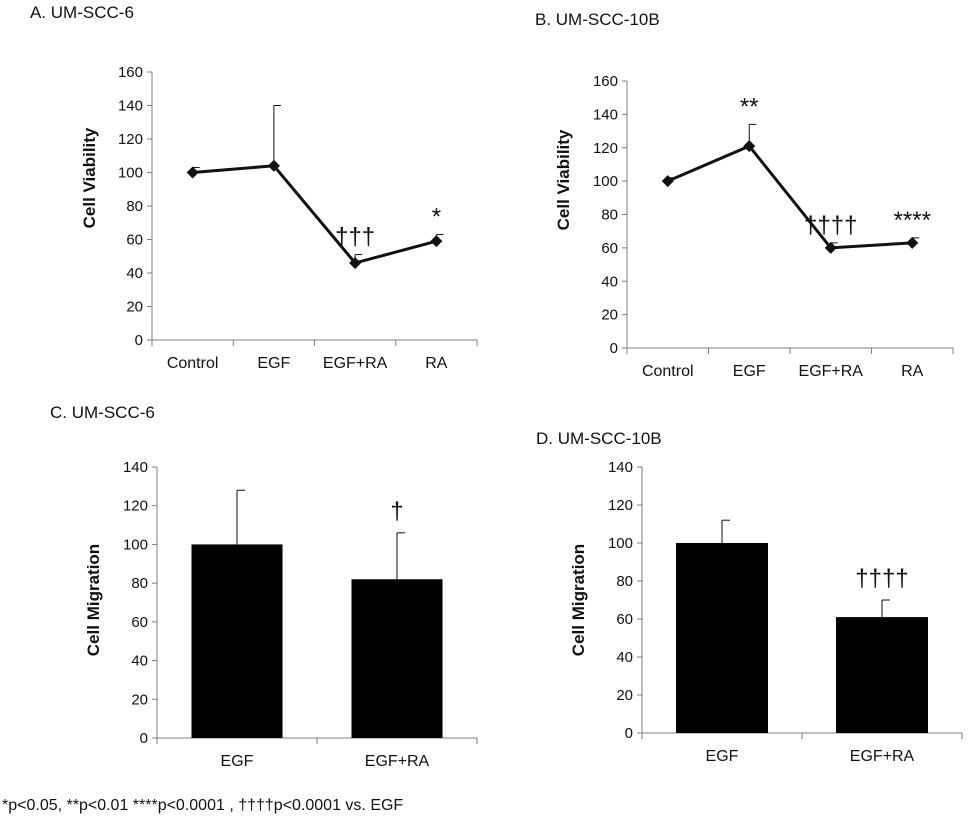 This screenshot has width=979, height=818. I want to click on panel-b-category-label: Control, so click(668, 371).